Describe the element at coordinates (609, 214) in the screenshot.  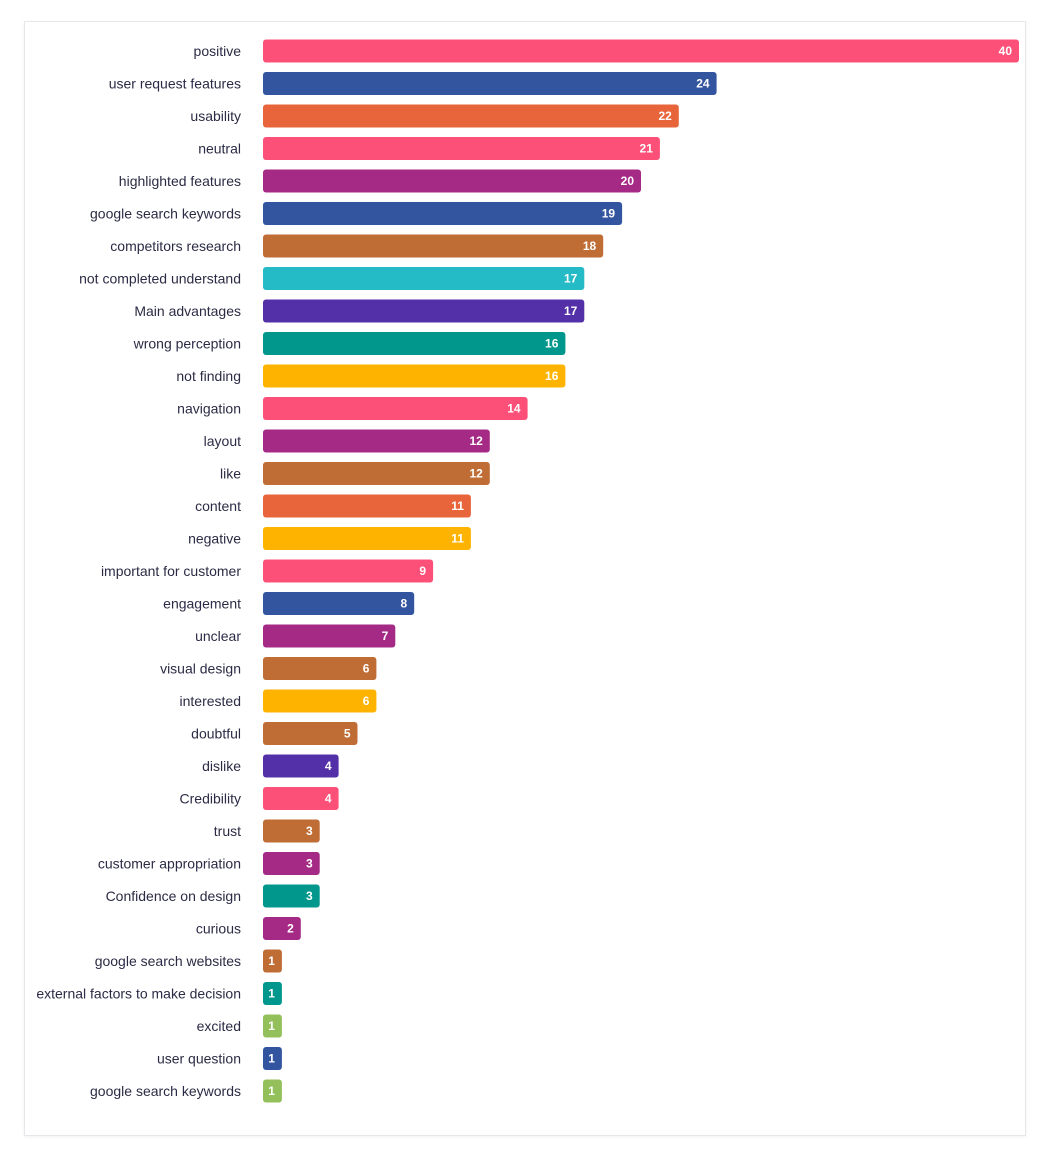
I see `value-label: 19` at that location.